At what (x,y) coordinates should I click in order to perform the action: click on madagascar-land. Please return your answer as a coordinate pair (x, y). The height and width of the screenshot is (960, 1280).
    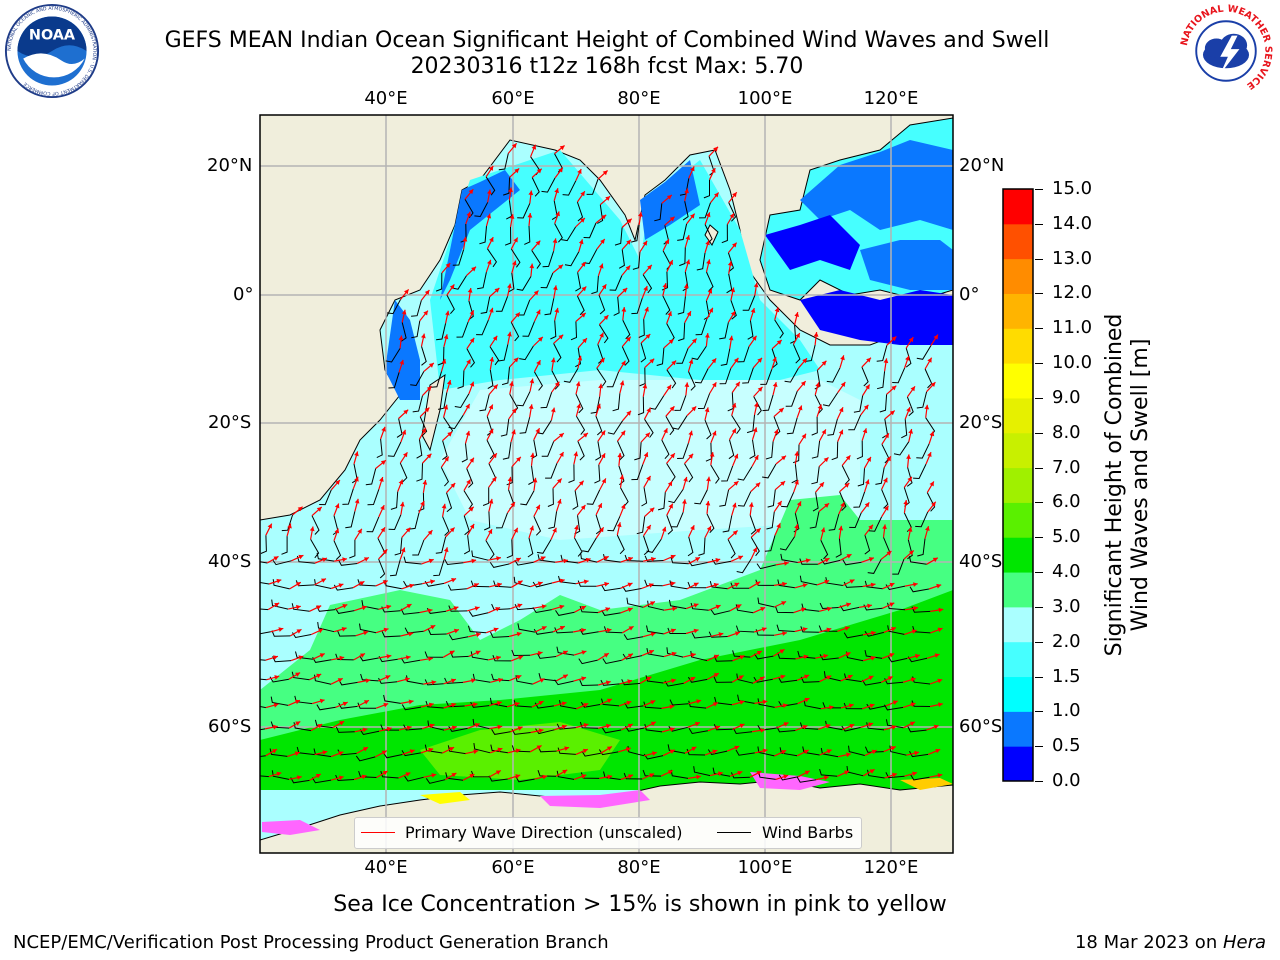
    Looking at the image, I should click on (433, 412).